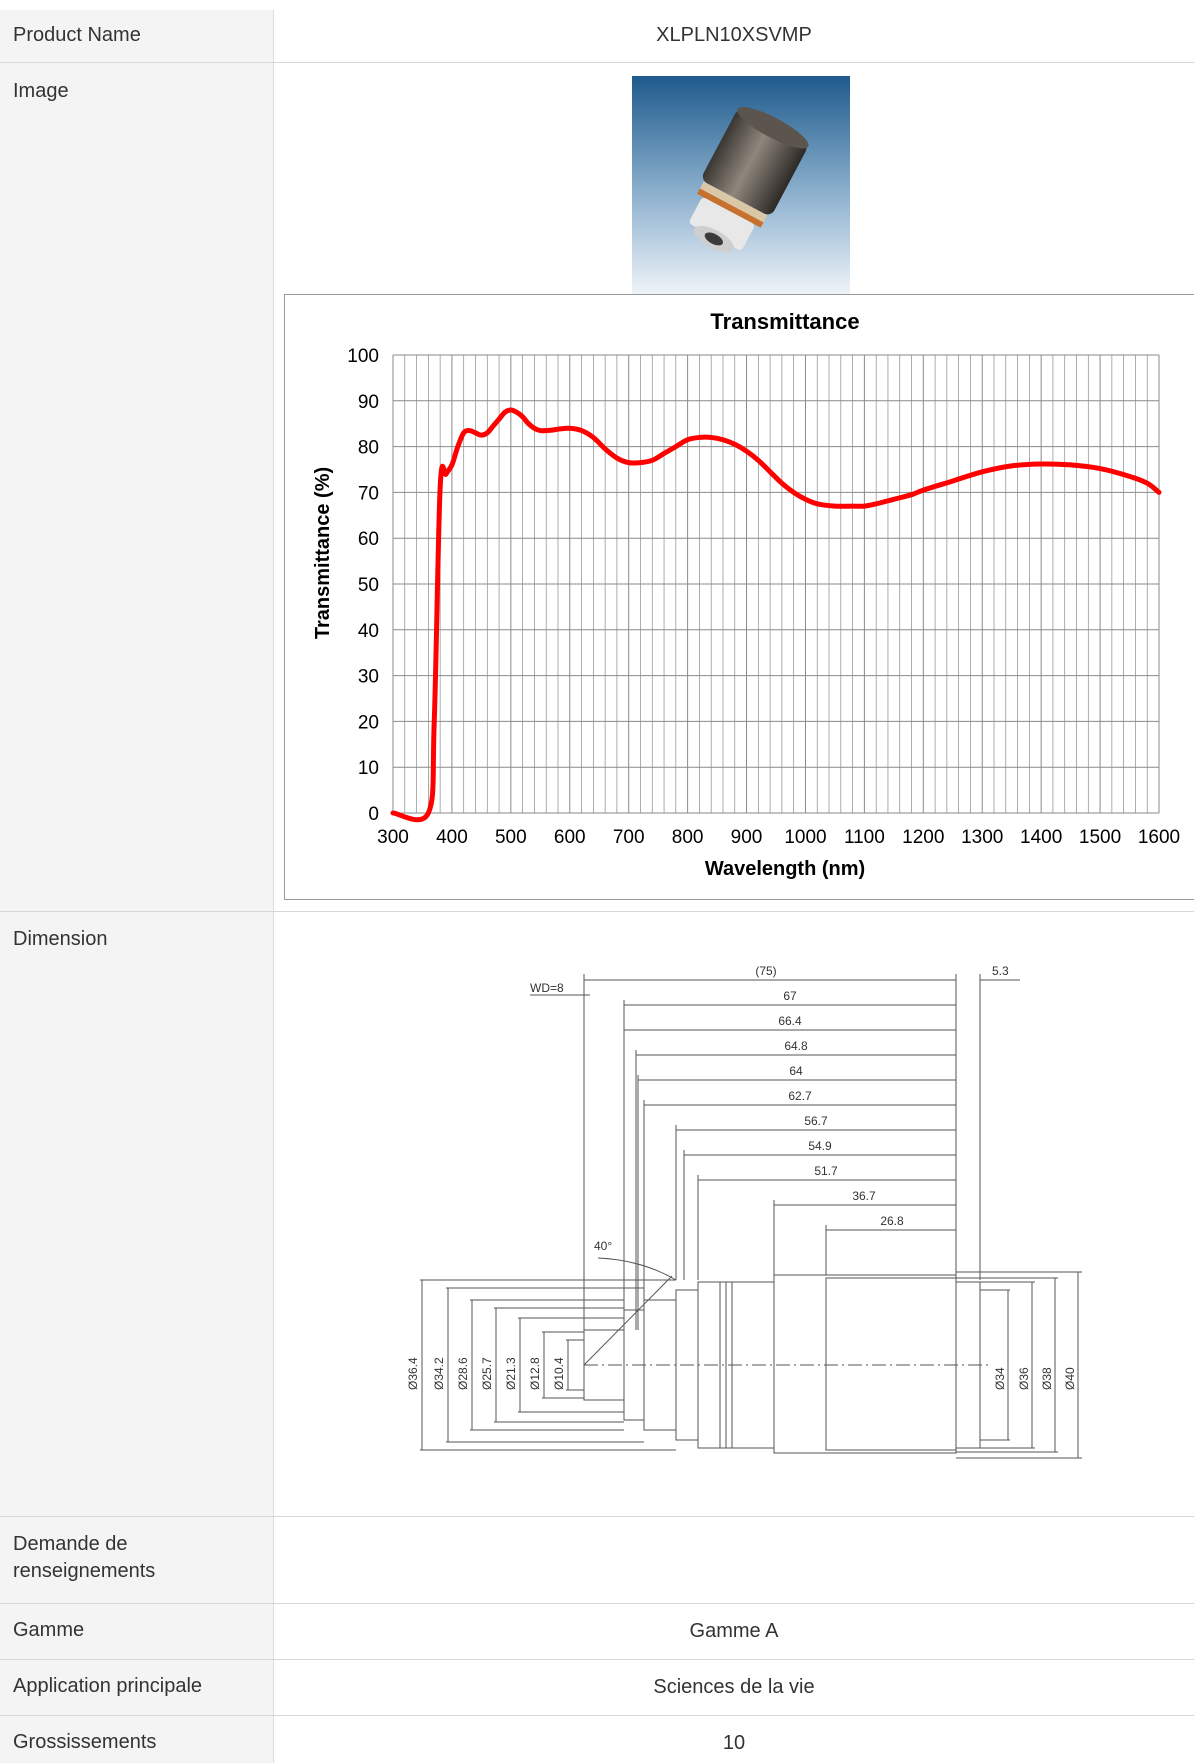 Image resolution: width=1194 pixels, height=1763 pixels. Describe the element at coordinates (487, 1373) in the screenshot. I see `dim-diameter-label: Ø25.7` at that location.